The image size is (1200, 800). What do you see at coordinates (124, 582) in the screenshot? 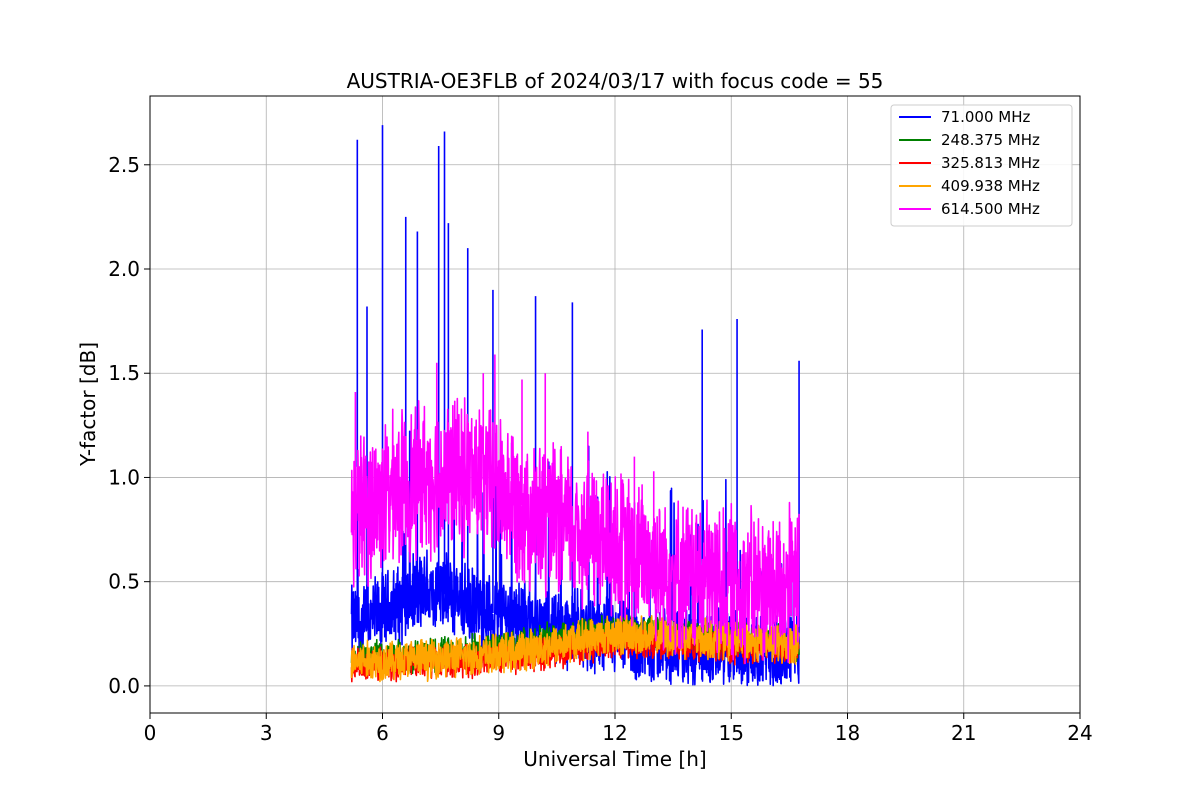
I see `y-tick-label: 0.5` at bounding box center [124, 582].